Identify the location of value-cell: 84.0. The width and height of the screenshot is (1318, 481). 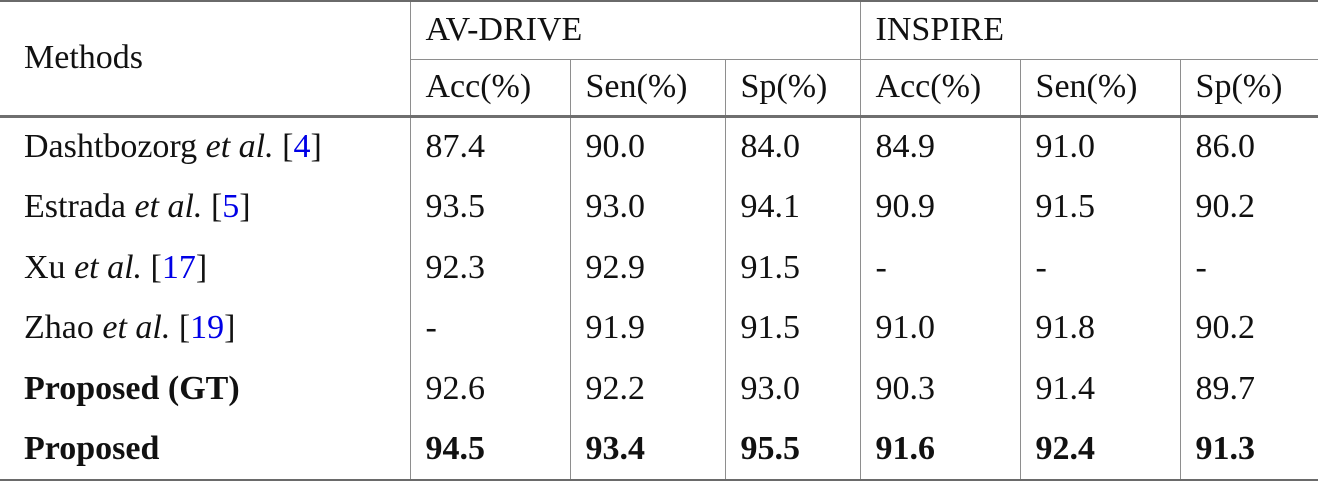
(792, 146).